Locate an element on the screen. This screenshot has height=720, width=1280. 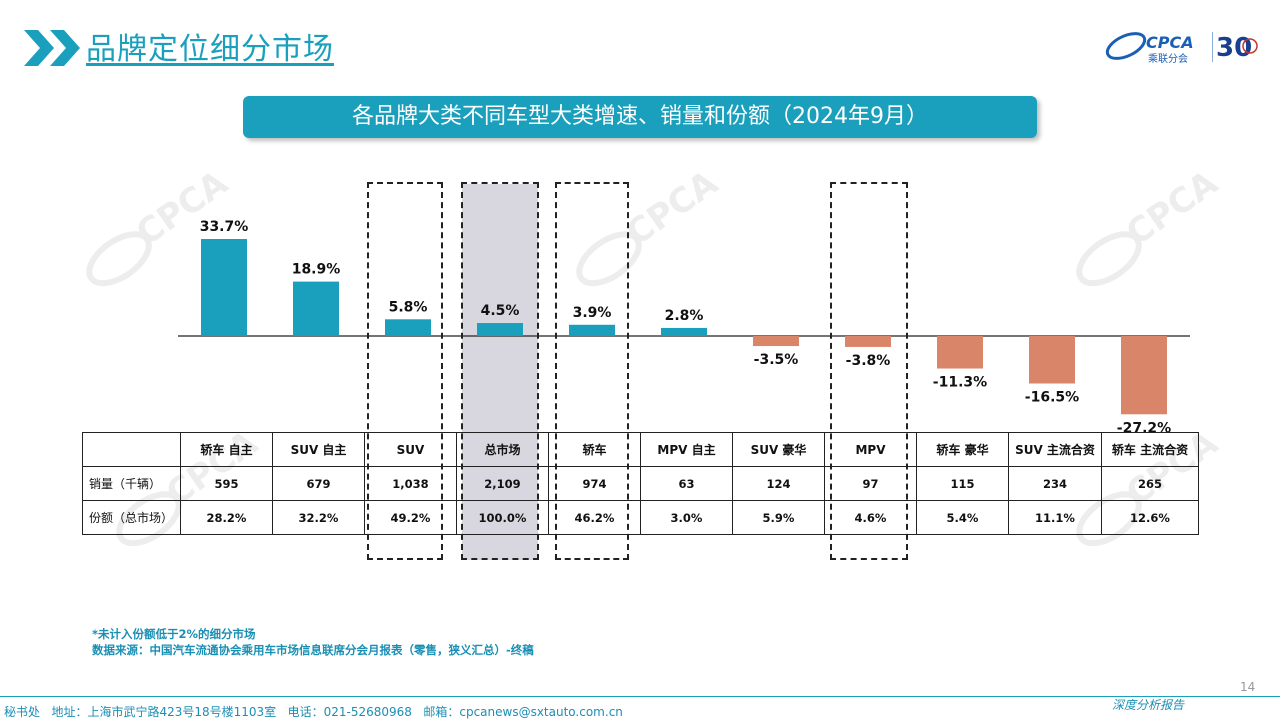
highlight-box-sedan is located at coordinates (592, 371).